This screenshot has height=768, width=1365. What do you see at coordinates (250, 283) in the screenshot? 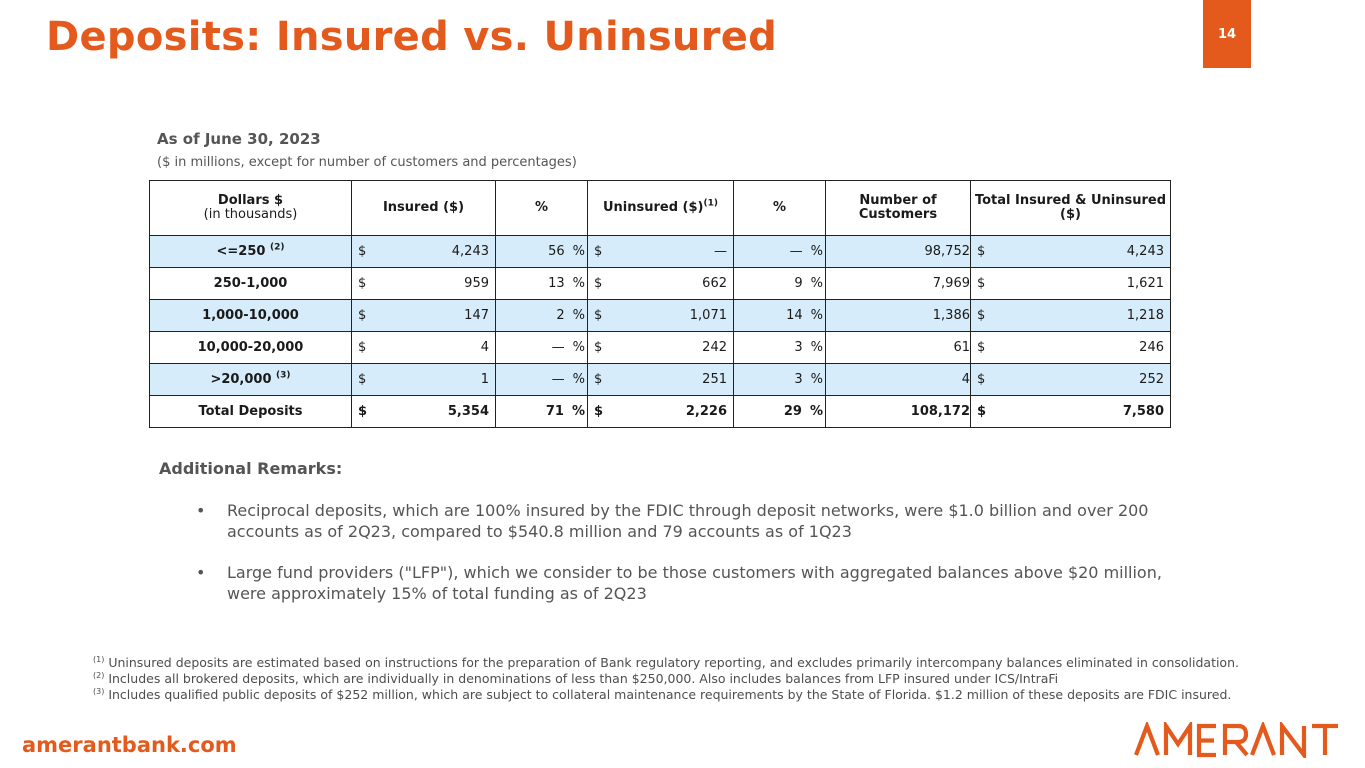
I see `row-label: 250-1,000` at bounding box center [250, 283].